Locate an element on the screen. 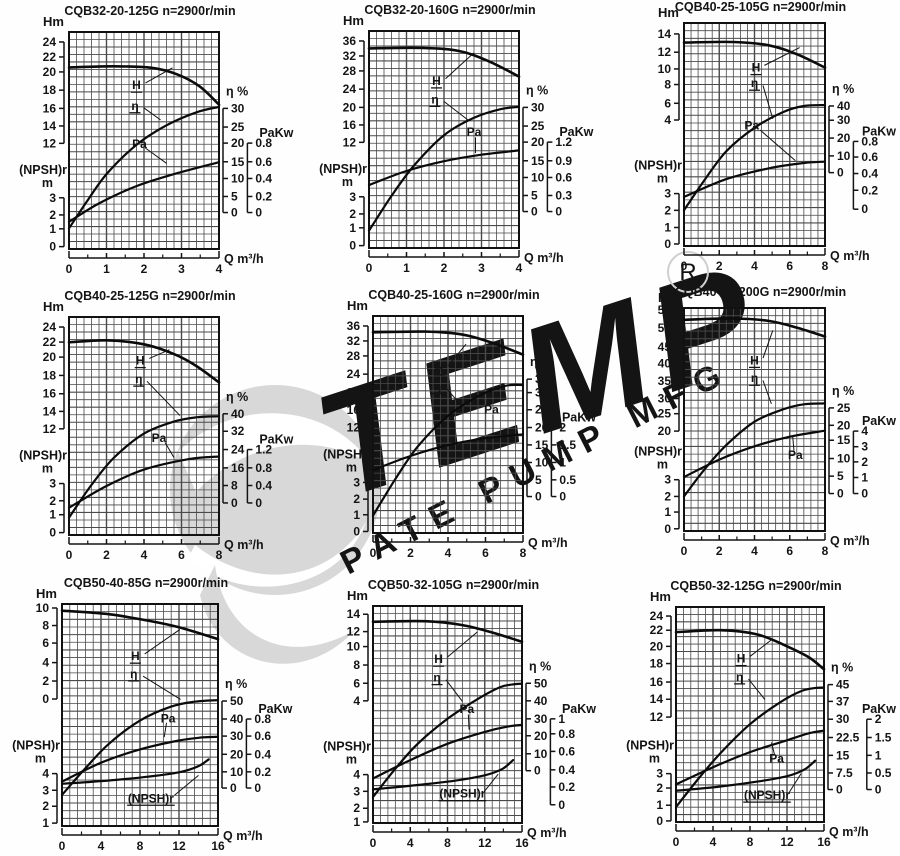 The height and width of the screenshot is (856, 900). eta-axis-tick-label: 45 is located at coordinates (843, 685).